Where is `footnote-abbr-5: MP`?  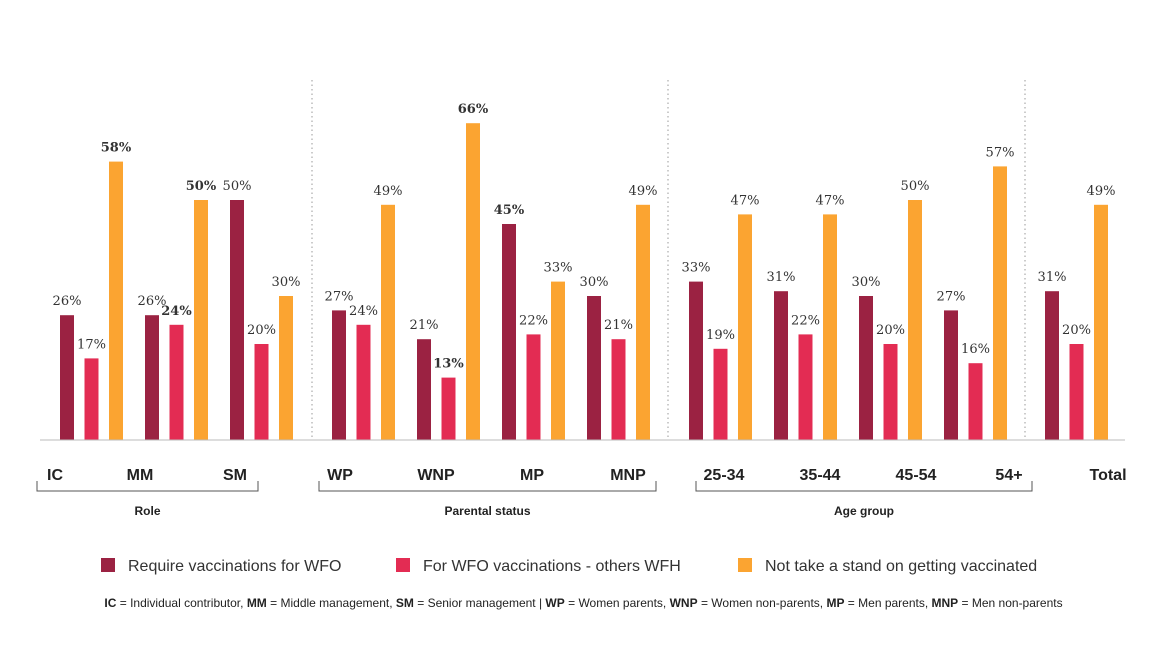
footnote-abbr-5: MP is located at coordinates (835, 603).